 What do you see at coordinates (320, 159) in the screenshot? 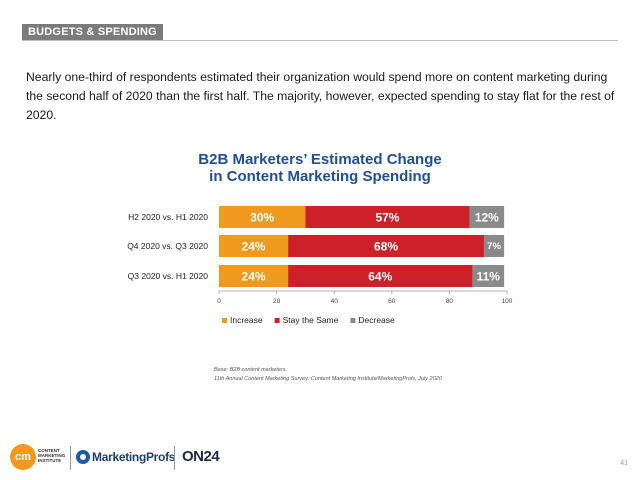
I see `chart-title-line1: B2B Marketers’ Estimated Change` at bounding box center [320, 159].